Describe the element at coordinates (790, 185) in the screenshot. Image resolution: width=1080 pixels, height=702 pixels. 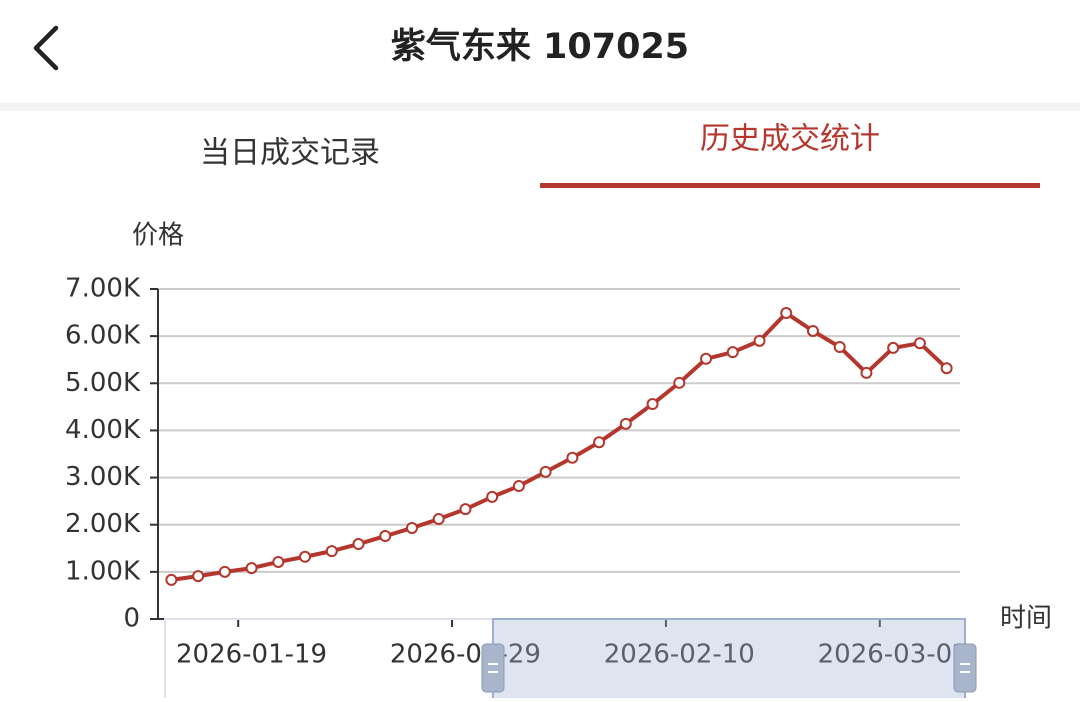
I see `tab-underline` at that location.